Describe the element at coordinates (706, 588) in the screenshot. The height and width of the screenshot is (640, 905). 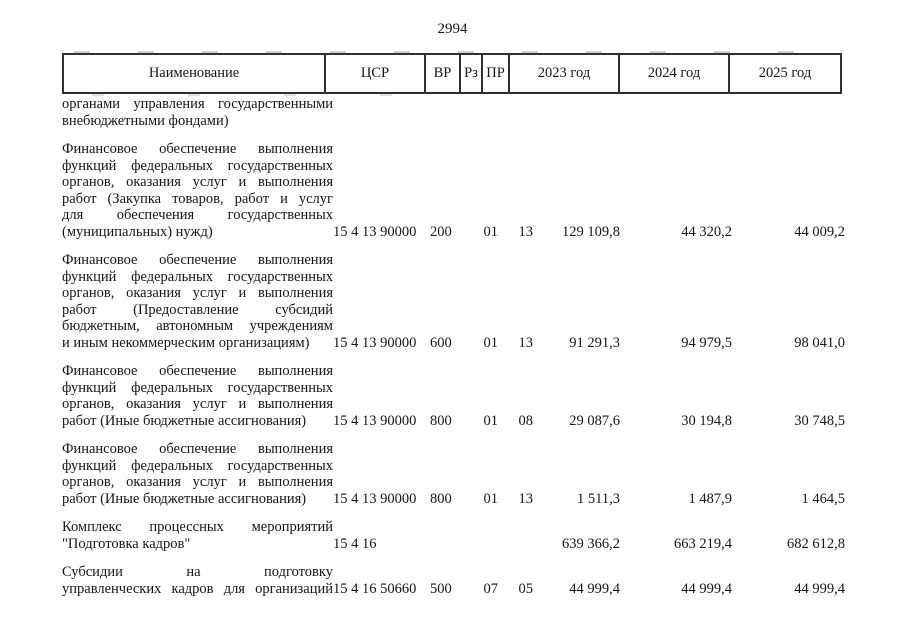
I see `amount-2024-cell: 44 999,4` at that location.